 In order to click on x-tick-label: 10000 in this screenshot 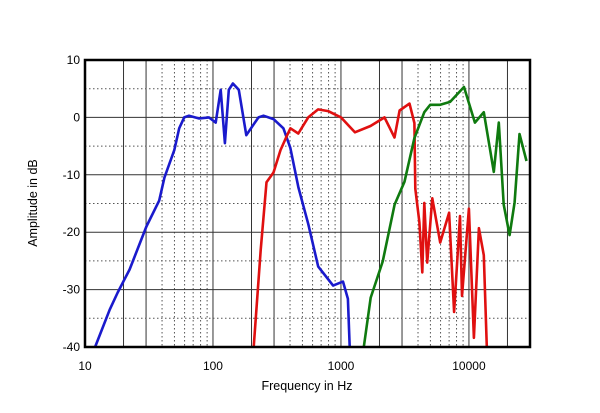, I will do `click(469, 366)`.